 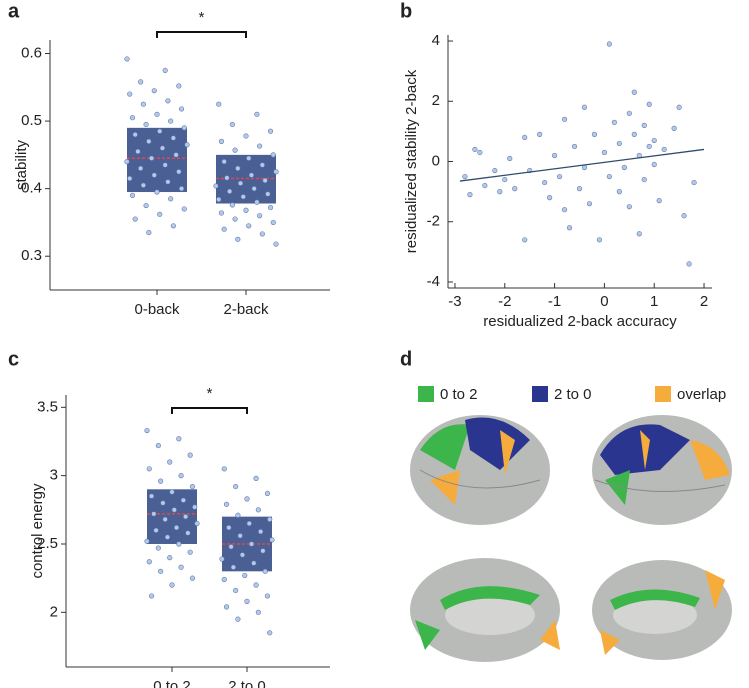 What do you see at coordinates (580, 321) in the screenshot?
I see `x-axis-label: residualized 2-back accuracy` at bounding box center [580, 321].